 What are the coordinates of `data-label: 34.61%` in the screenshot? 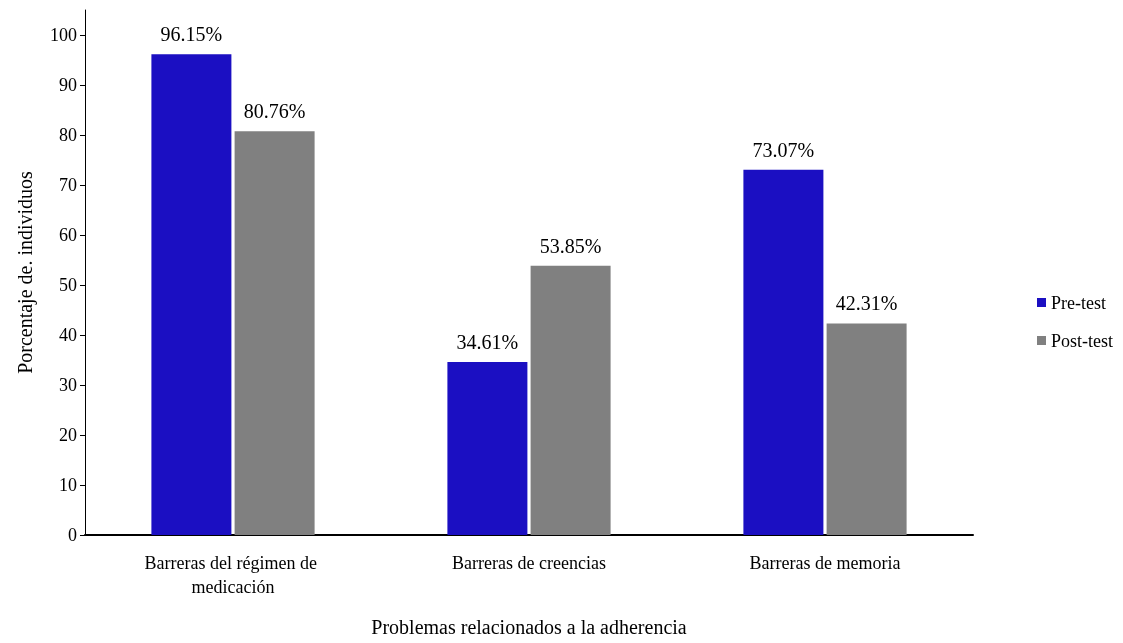 It's located at (487, 341).